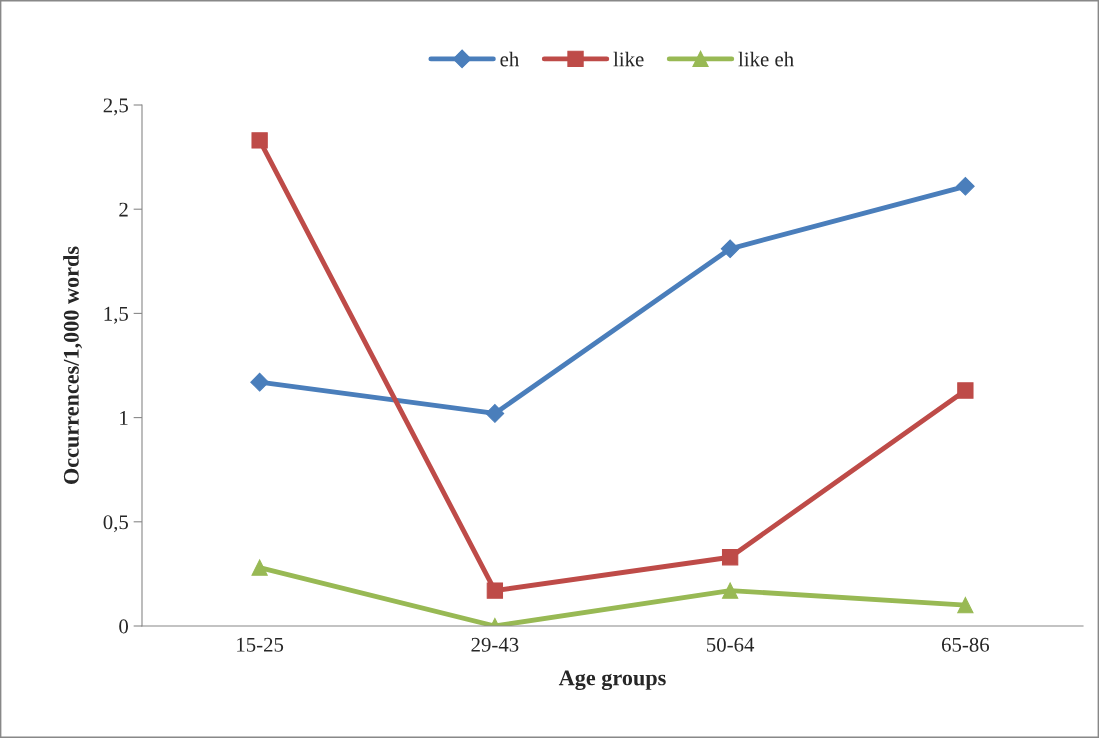 This screenshot has height=738, width=1099. Describe the element at coordinates (612, 680) in the screenshot. I see `x-axis-title: Age groups` at that location.